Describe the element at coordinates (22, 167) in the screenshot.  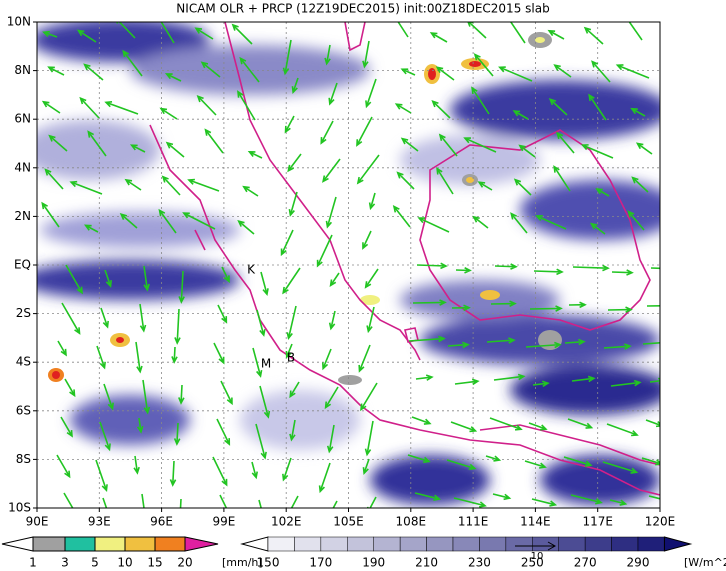
I see `lat-label: 4N` at that location.